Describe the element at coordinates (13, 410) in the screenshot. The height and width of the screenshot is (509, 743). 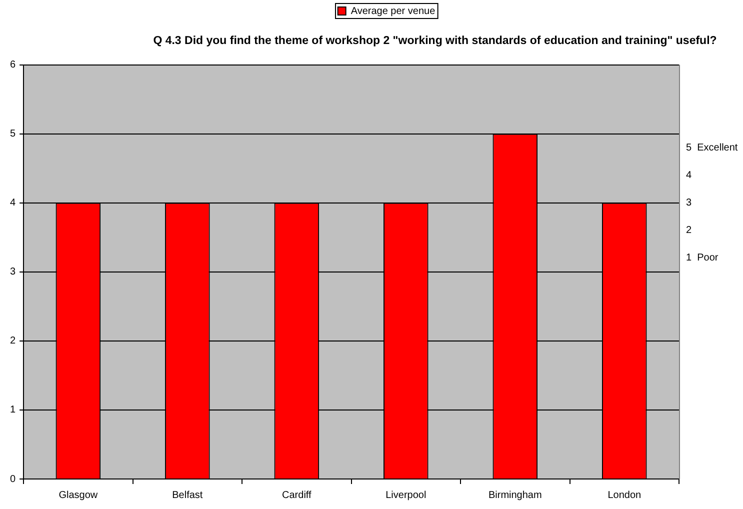
I see `y-tick-label: 1` at that location.